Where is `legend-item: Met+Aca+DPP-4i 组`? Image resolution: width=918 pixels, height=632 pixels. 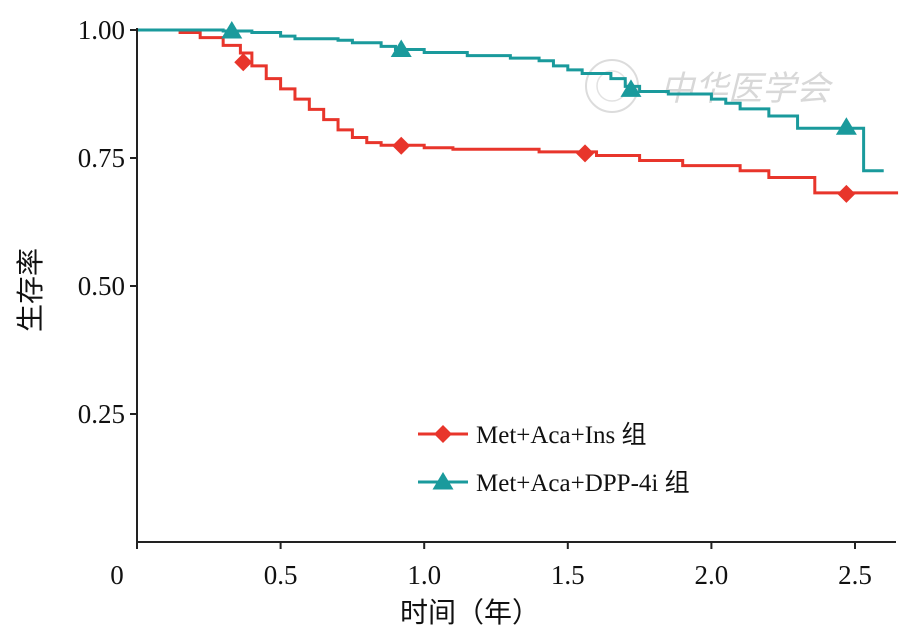 legend-item: Met+Aca+DPP-4i 组 is located at coordinates (554, 483).